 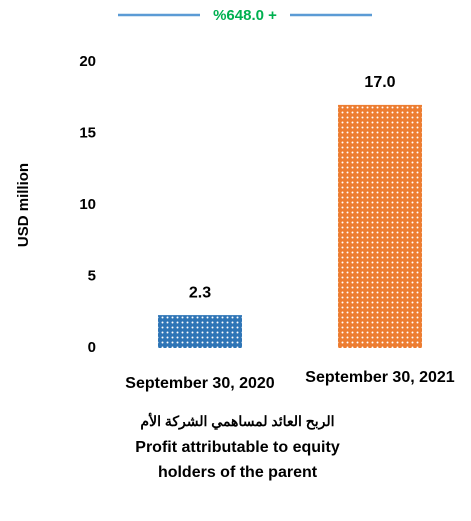 What do you see at coordinates (200, 383) in the screenshot?
I see `x-tick-label: September 30, 2020` at bounding box center [200, 383].